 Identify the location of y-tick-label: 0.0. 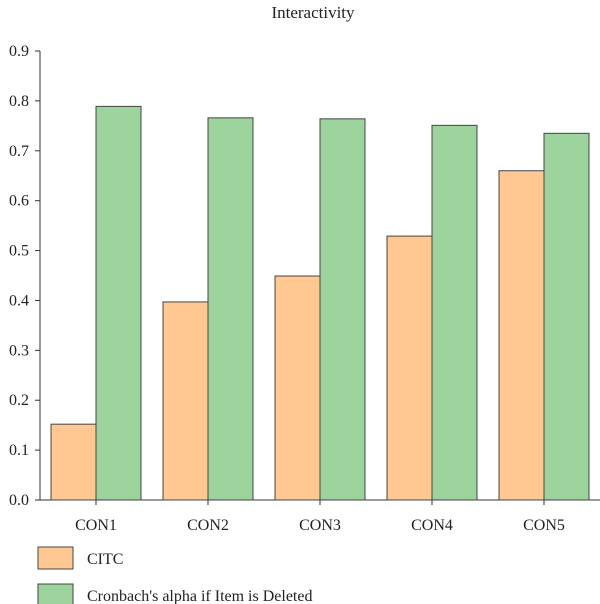
(19, 500).